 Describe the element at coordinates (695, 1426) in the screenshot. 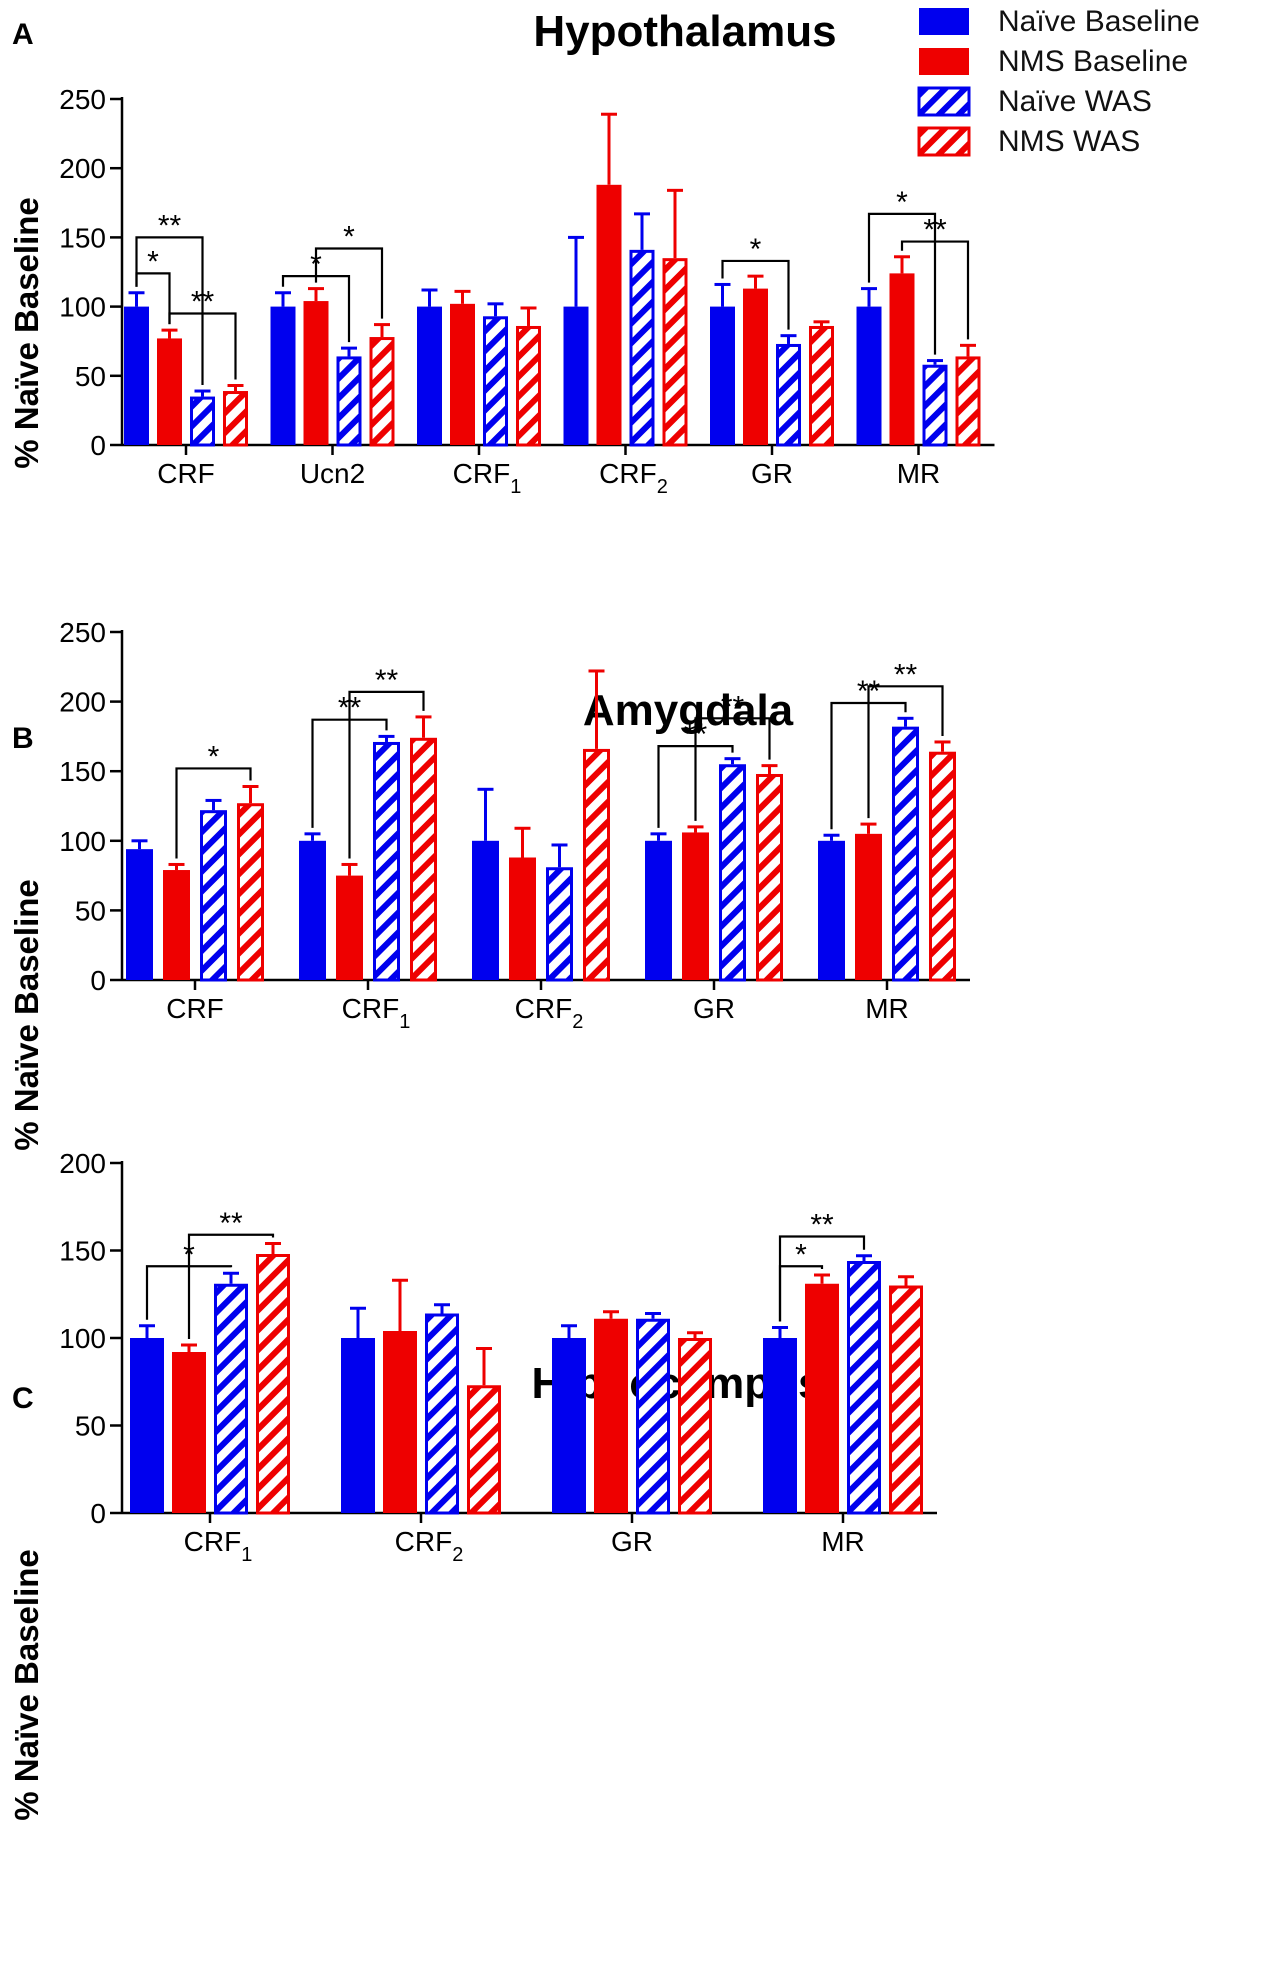

I see `bar-nms-was-gr` at that location.